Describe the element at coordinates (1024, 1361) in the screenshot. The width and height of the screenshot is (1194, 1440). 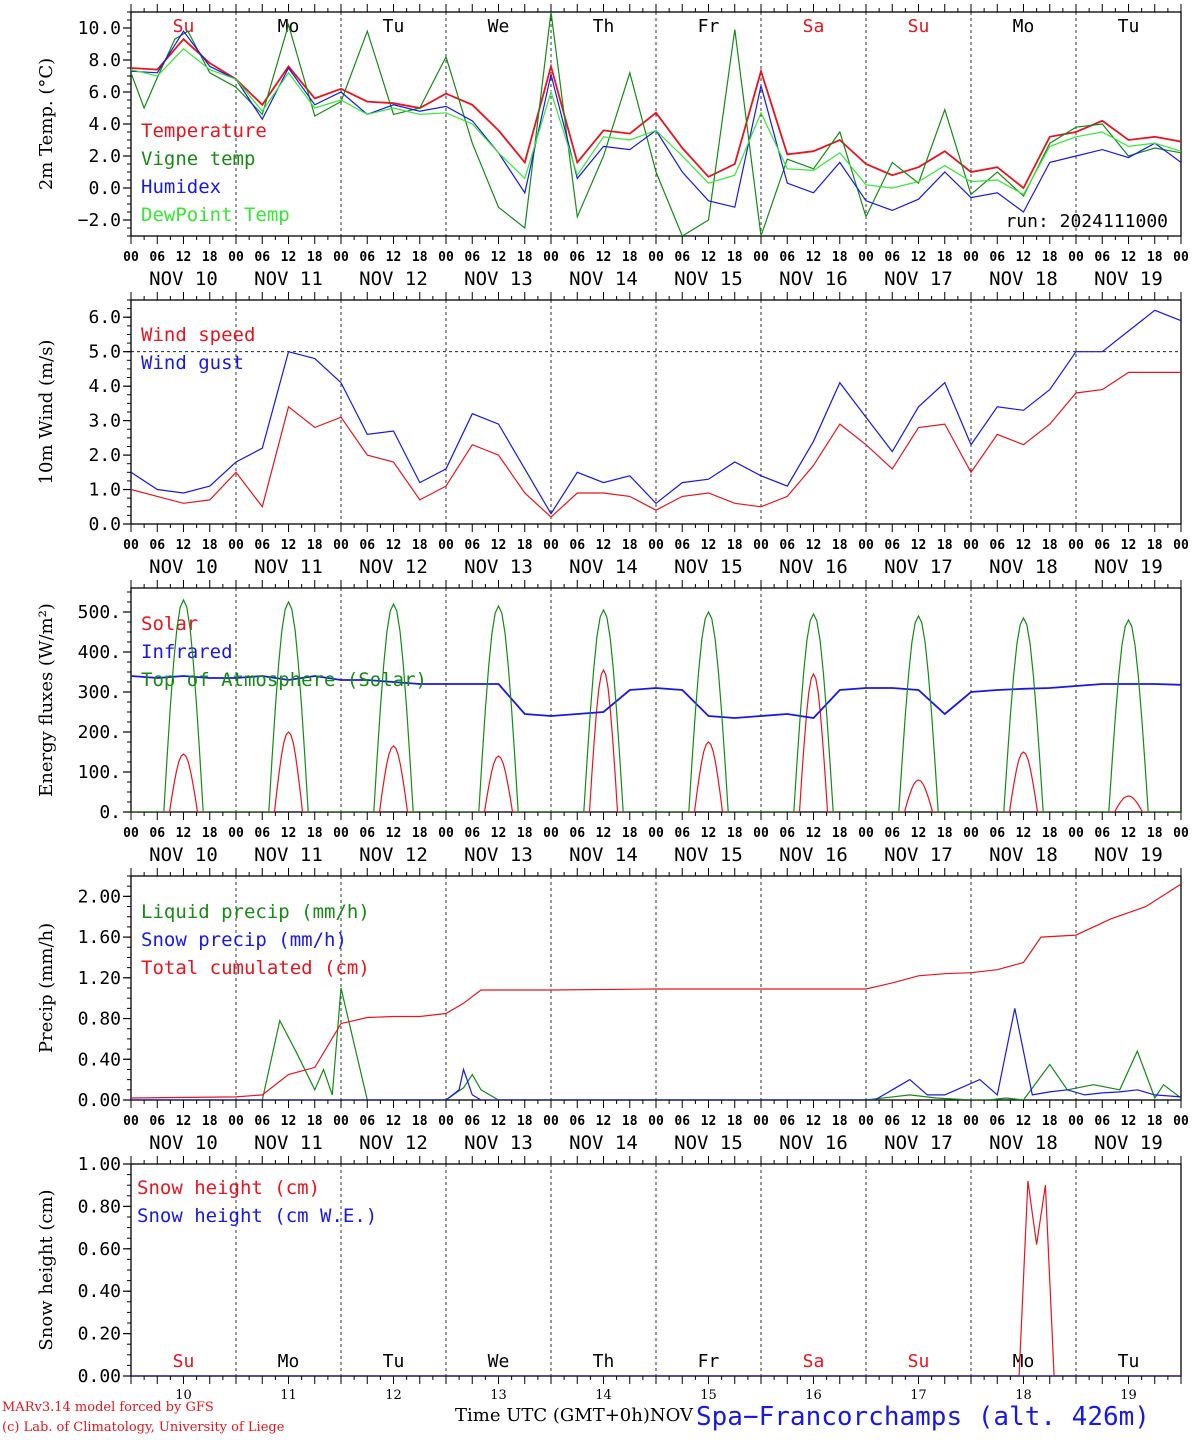
I see `weekday-label: Mo` at that location.